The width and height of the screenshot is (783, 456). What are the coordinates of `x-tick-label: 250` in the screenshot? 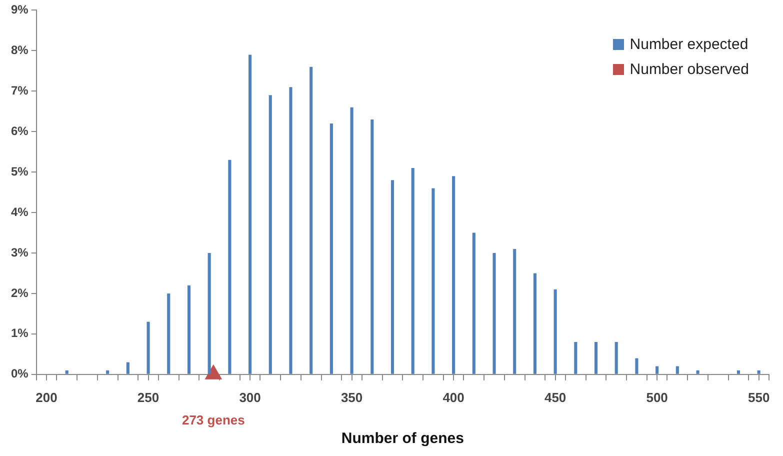 It's located at (148, 397).